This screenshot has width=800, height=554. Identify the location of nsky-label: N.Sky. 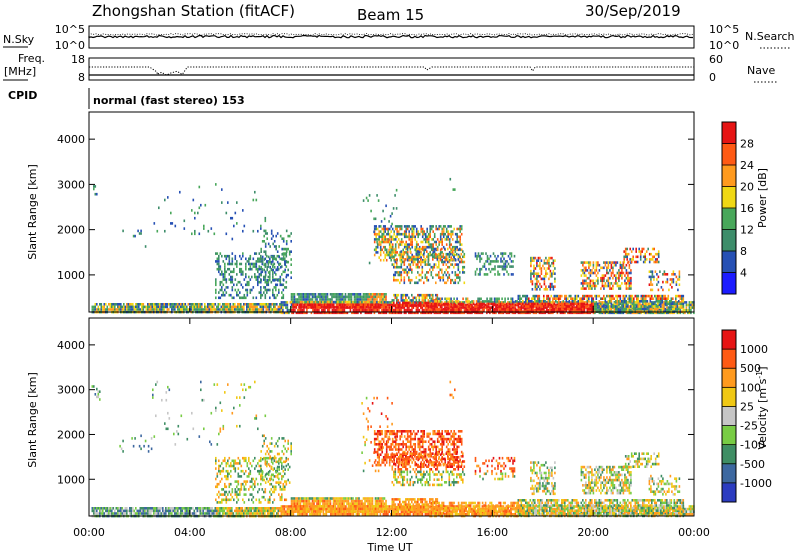
(19, 39).